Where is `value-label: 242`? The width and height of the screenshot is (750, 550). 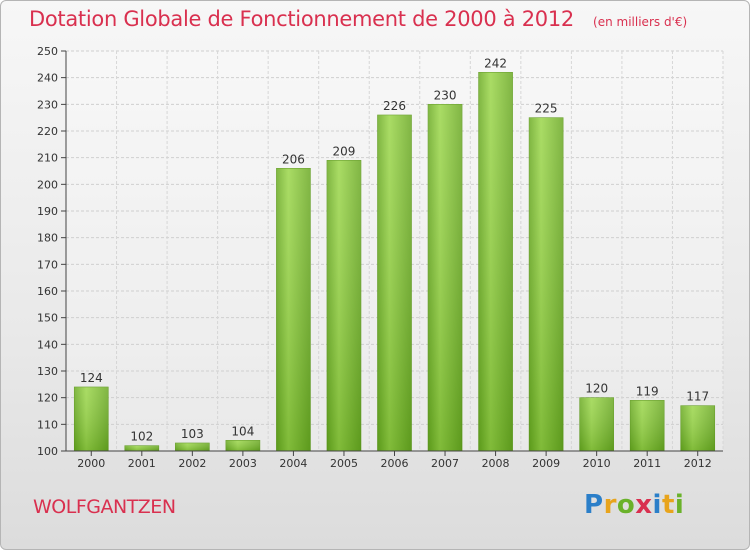 value-label: 242 is located at coordinates (495, 63).